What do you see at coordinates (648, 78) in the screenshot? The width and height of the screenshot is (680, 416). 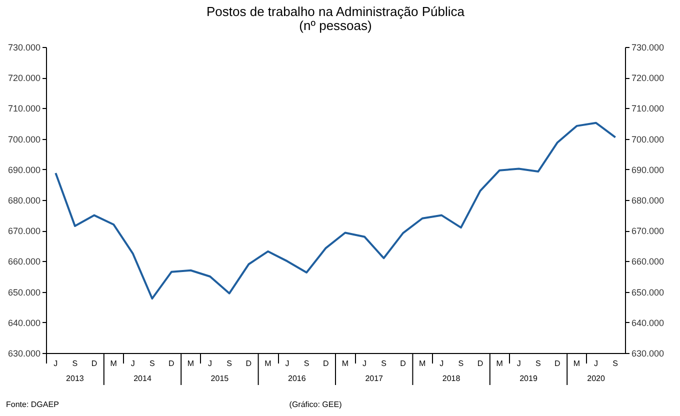 I see `y2-tick-label: 720.000` at bounding box center [648, 78].